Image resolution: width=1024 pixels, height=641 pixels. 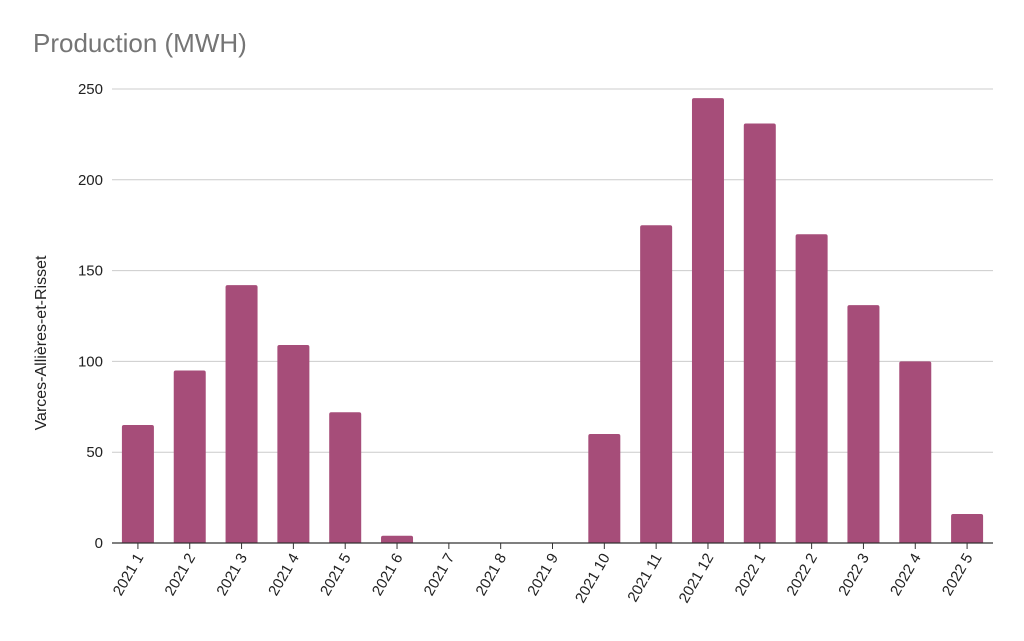 What do you see at coordinates (440, 575) in the screenshot?
I see `x-tick-label: 2021 7` at bounding box center [440, 575].